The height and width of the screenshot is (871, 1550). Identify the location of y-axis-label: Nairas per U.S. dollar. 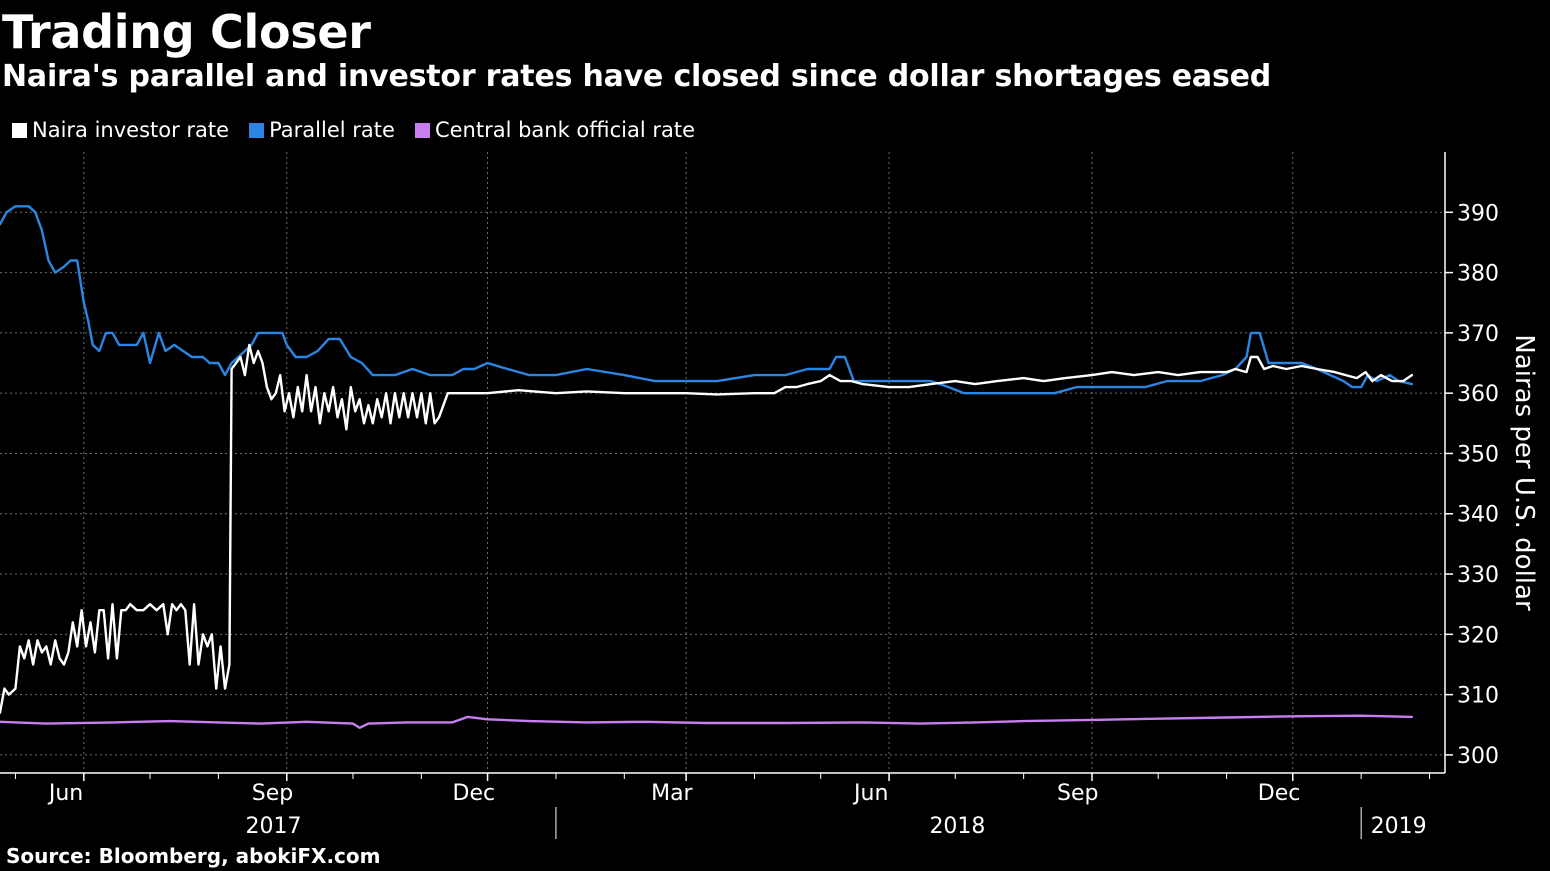
(1524, 472).